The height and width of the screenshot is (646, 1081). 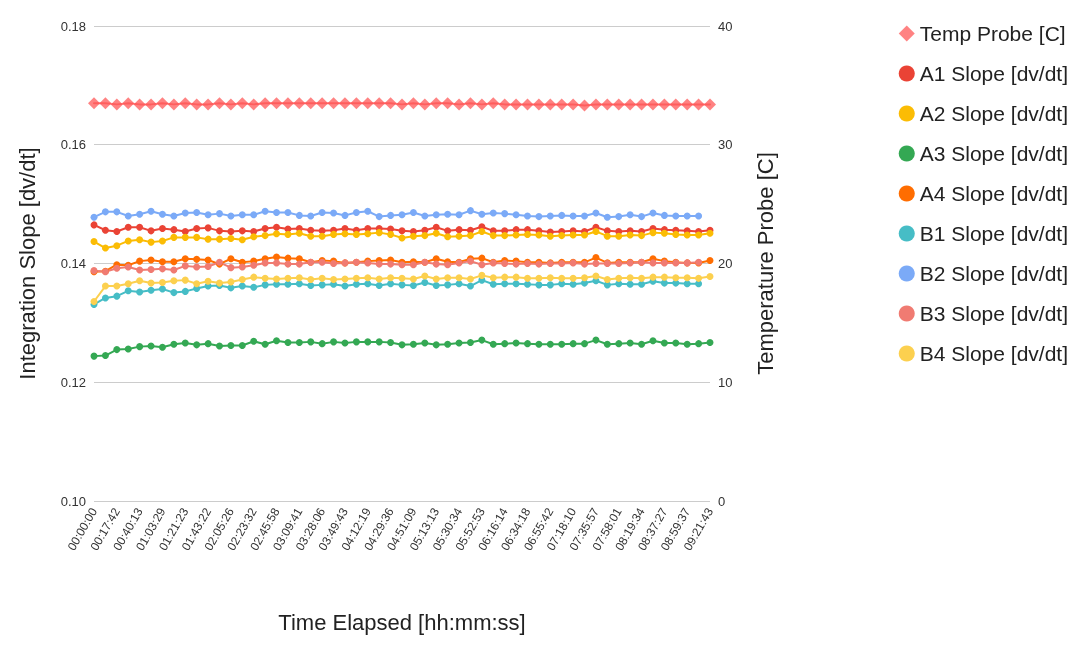 What do you see at coordinates (73, 145) in the screenshot?
I see `y-tick-label: 0.16` at bounding box center [73, 145].